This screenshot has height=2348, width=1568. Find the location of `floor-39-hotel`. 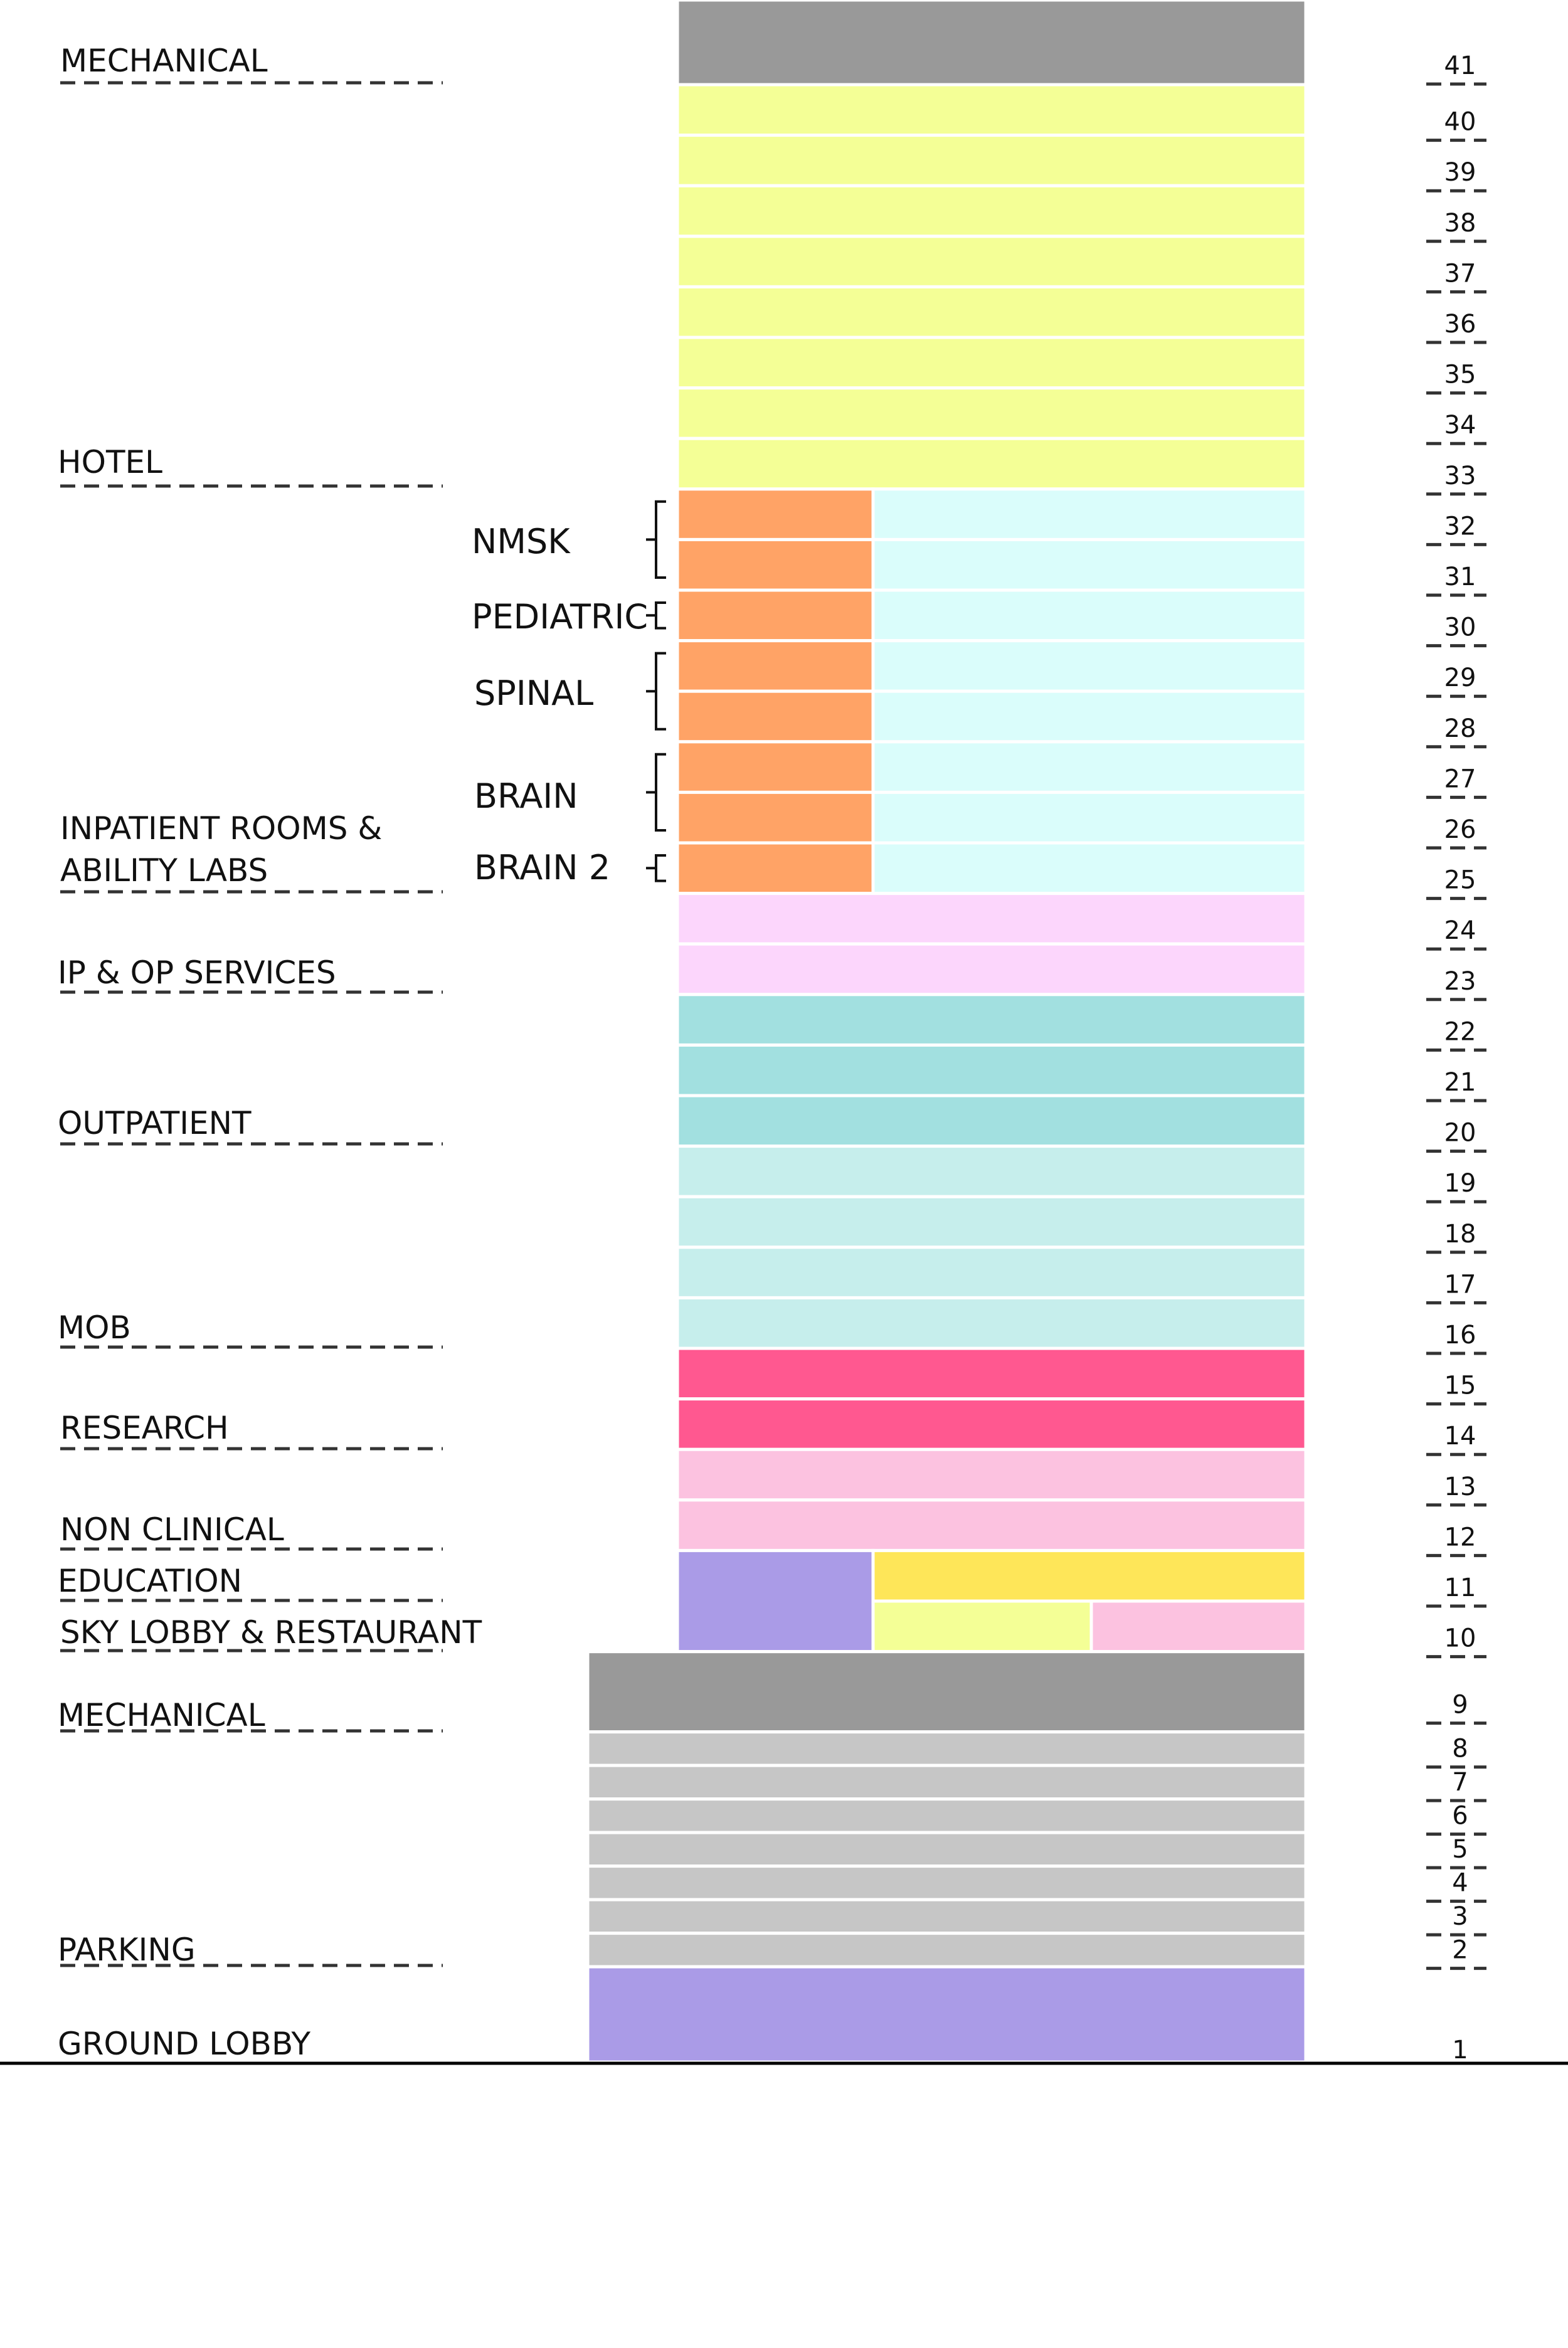

floor-39-hotel is located at coordinates (991, 161).